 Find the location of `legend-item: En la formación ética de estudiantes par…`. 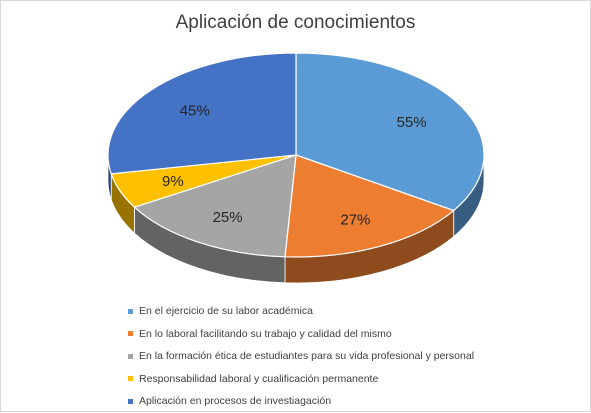

legend-item: En la formación ética de estudiantes par… is located at coordinates (301, 356).